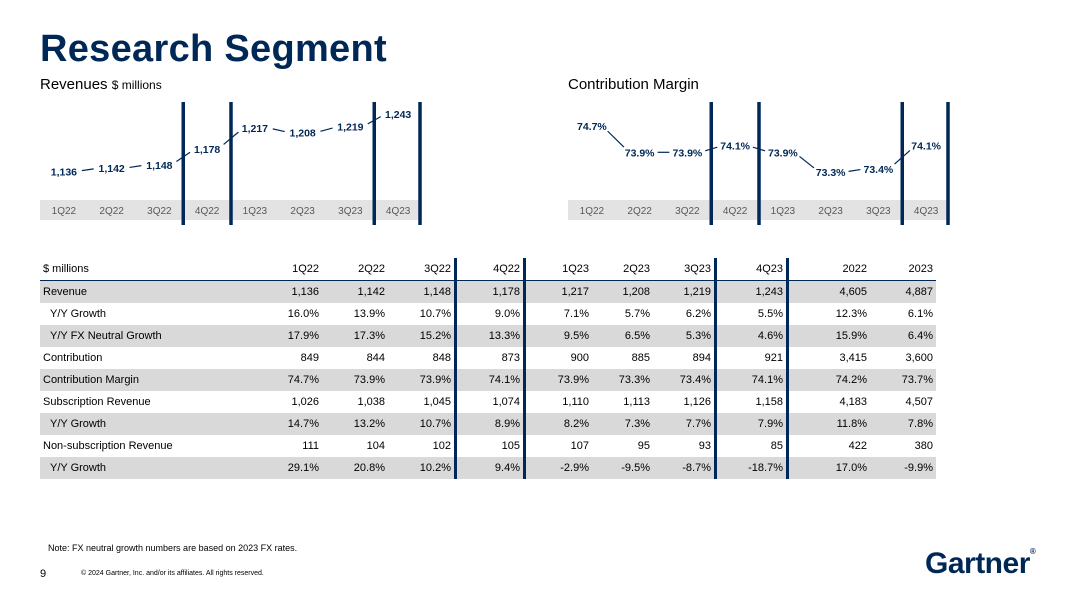 The width and height of the screenshot is (1080, 607). What do you see at coordinates (622, 269) in the screenshot?
I see `column-header: 2Q23` at bounding box center [622, 269].